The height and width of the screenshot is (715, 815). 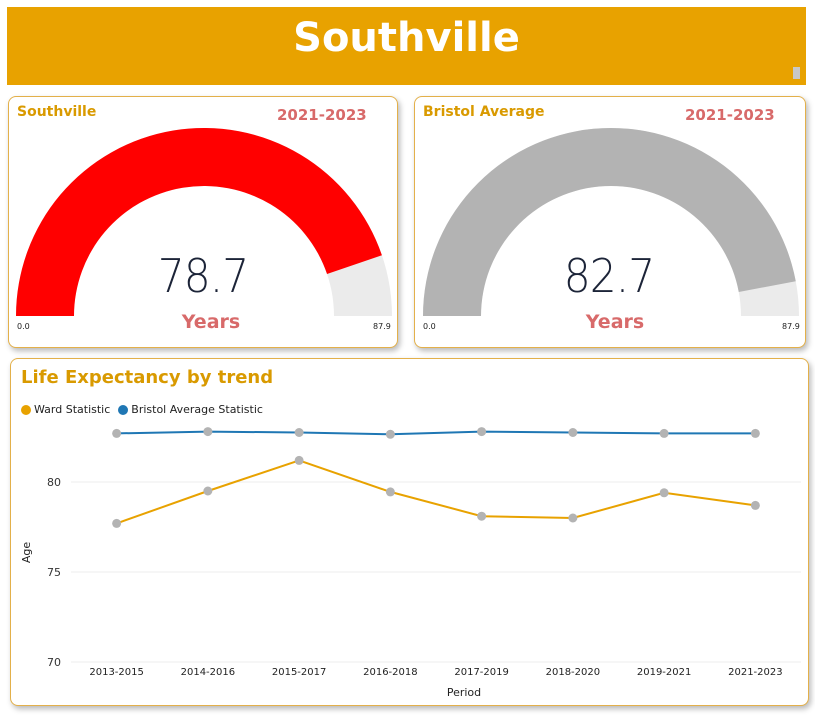 I want to click on page-title: Southville, so click(x=406, y=38).